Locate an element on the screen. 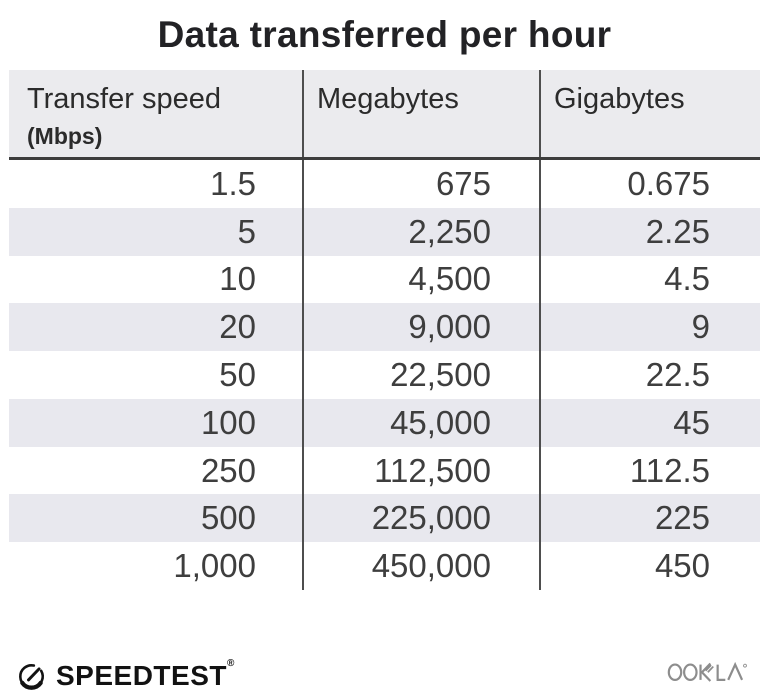 Image resolution: width=769 pixels, height=698 pixels. table-cell: 9,000 is located at coordinates (420, 327).